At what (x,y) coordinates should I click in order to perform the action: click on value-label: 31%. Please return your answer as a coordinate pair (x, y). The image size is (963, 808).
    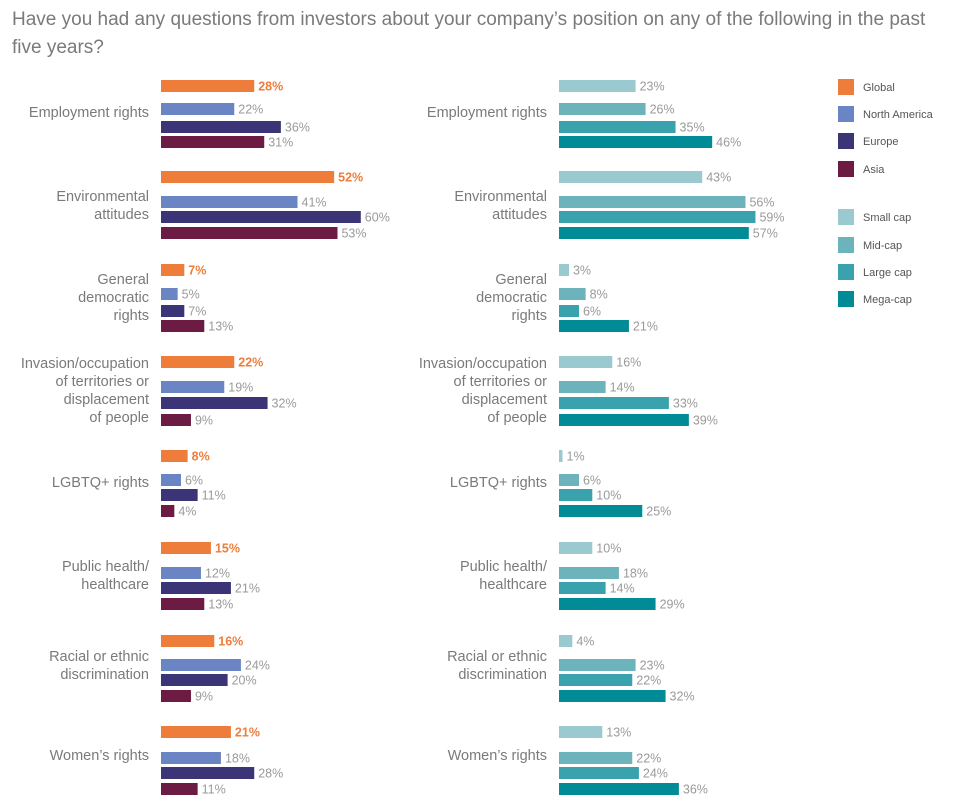
    Looking at the image, I should click on (280, 143).